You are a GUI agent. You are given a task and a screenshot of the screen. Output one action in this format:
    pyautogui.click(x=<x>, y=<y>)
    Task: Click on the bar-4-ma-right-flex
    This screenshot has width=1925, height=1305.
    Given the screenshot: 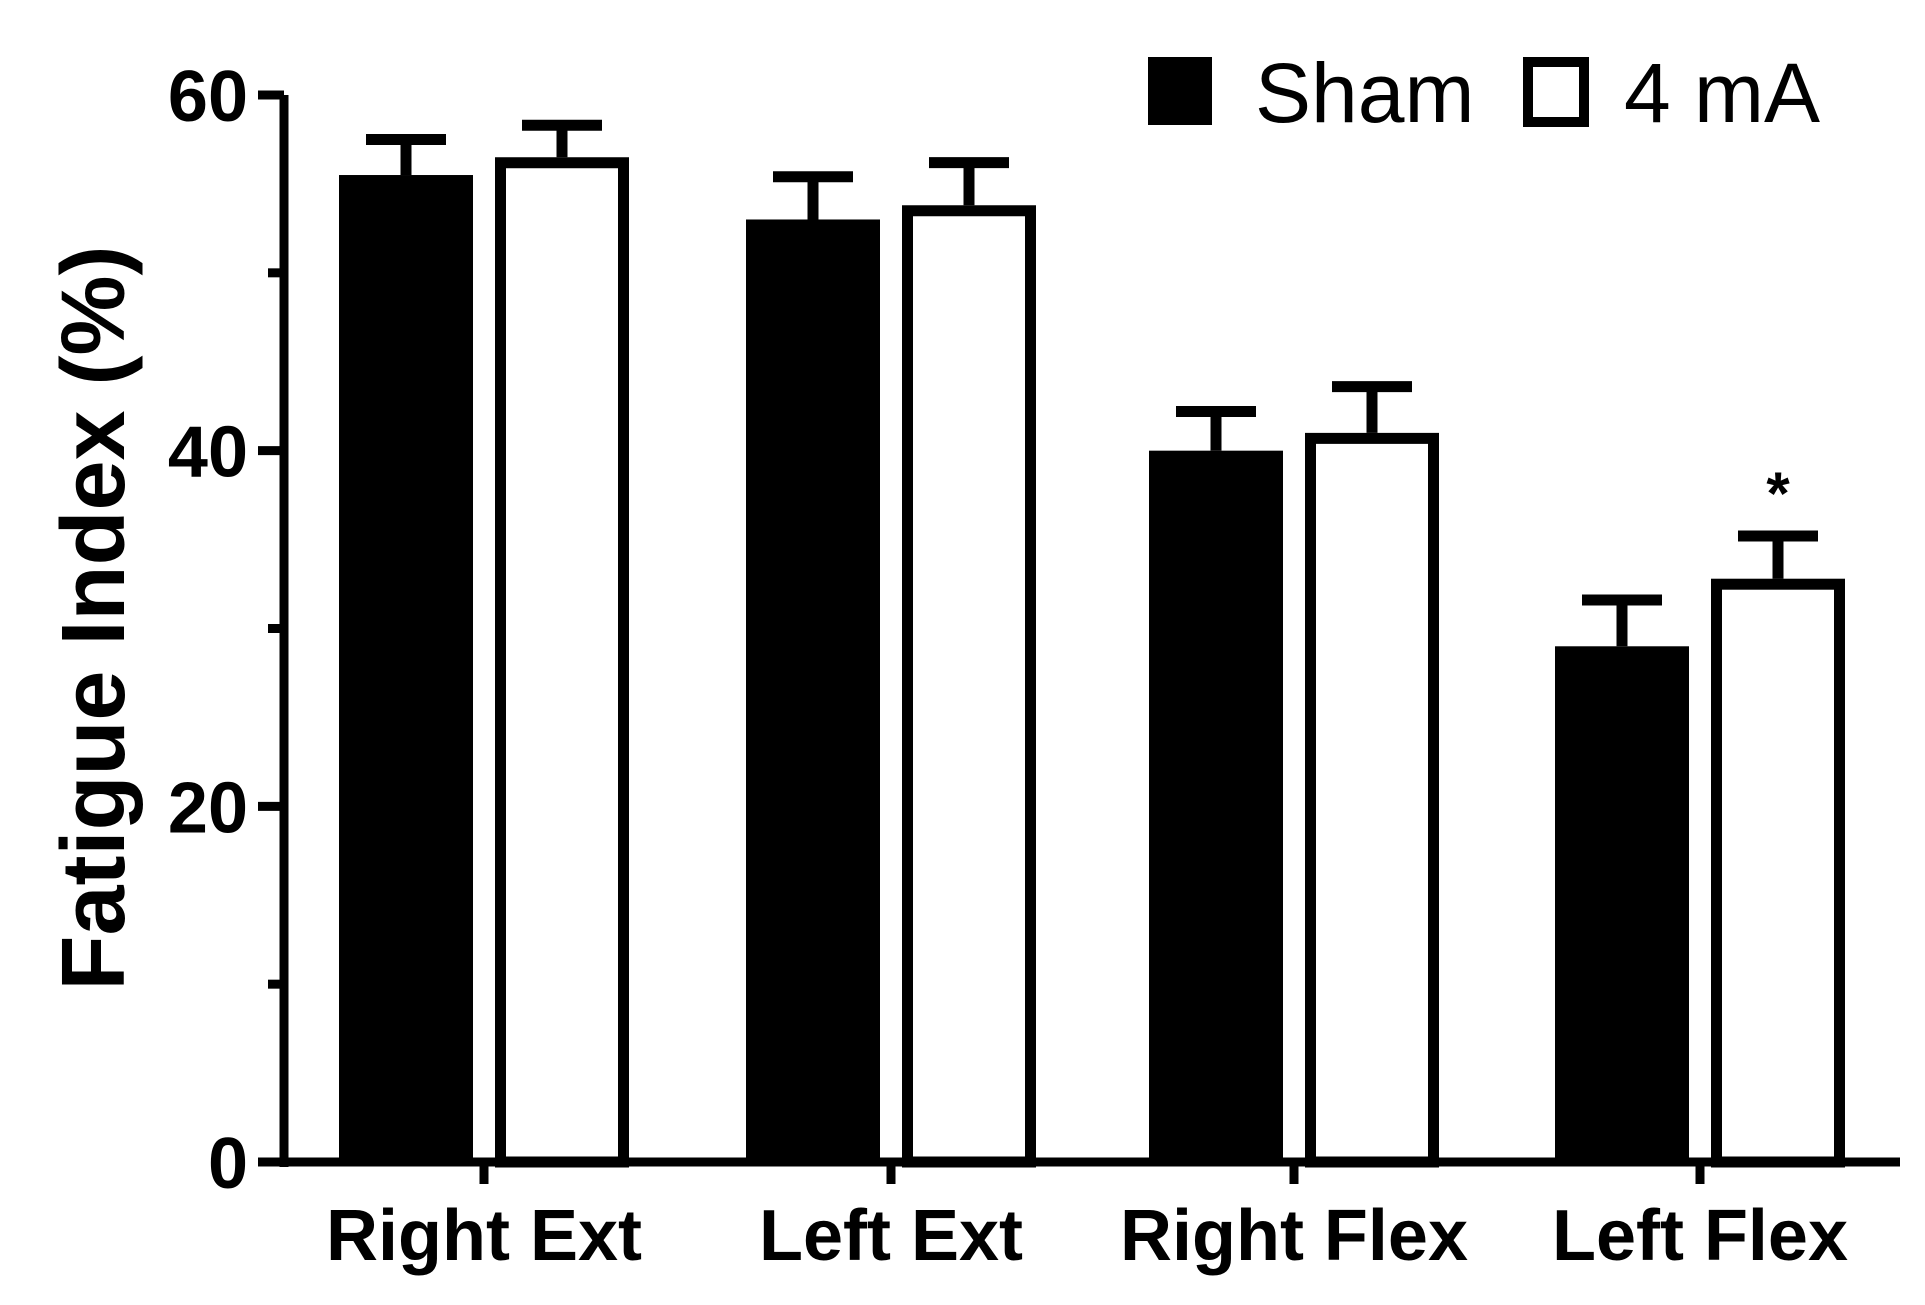 What is the action you would take?
    pyautogui.click(x=1372, y=800)
    